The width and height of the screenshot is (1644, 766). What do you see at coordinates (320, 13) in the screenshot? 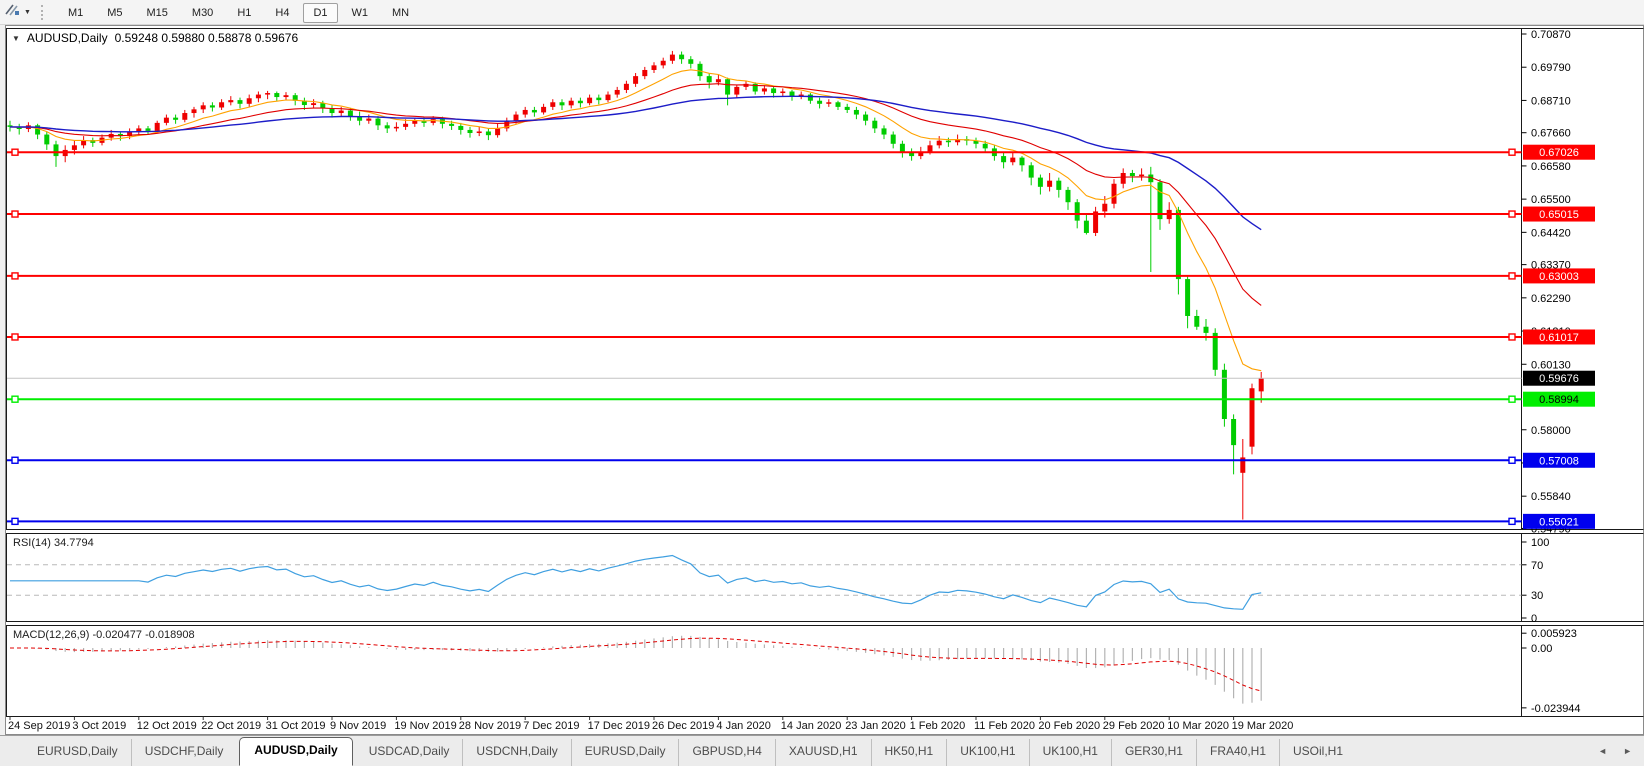
I see `timeframe-button-d1: D1` at bounding box center [320, 13].